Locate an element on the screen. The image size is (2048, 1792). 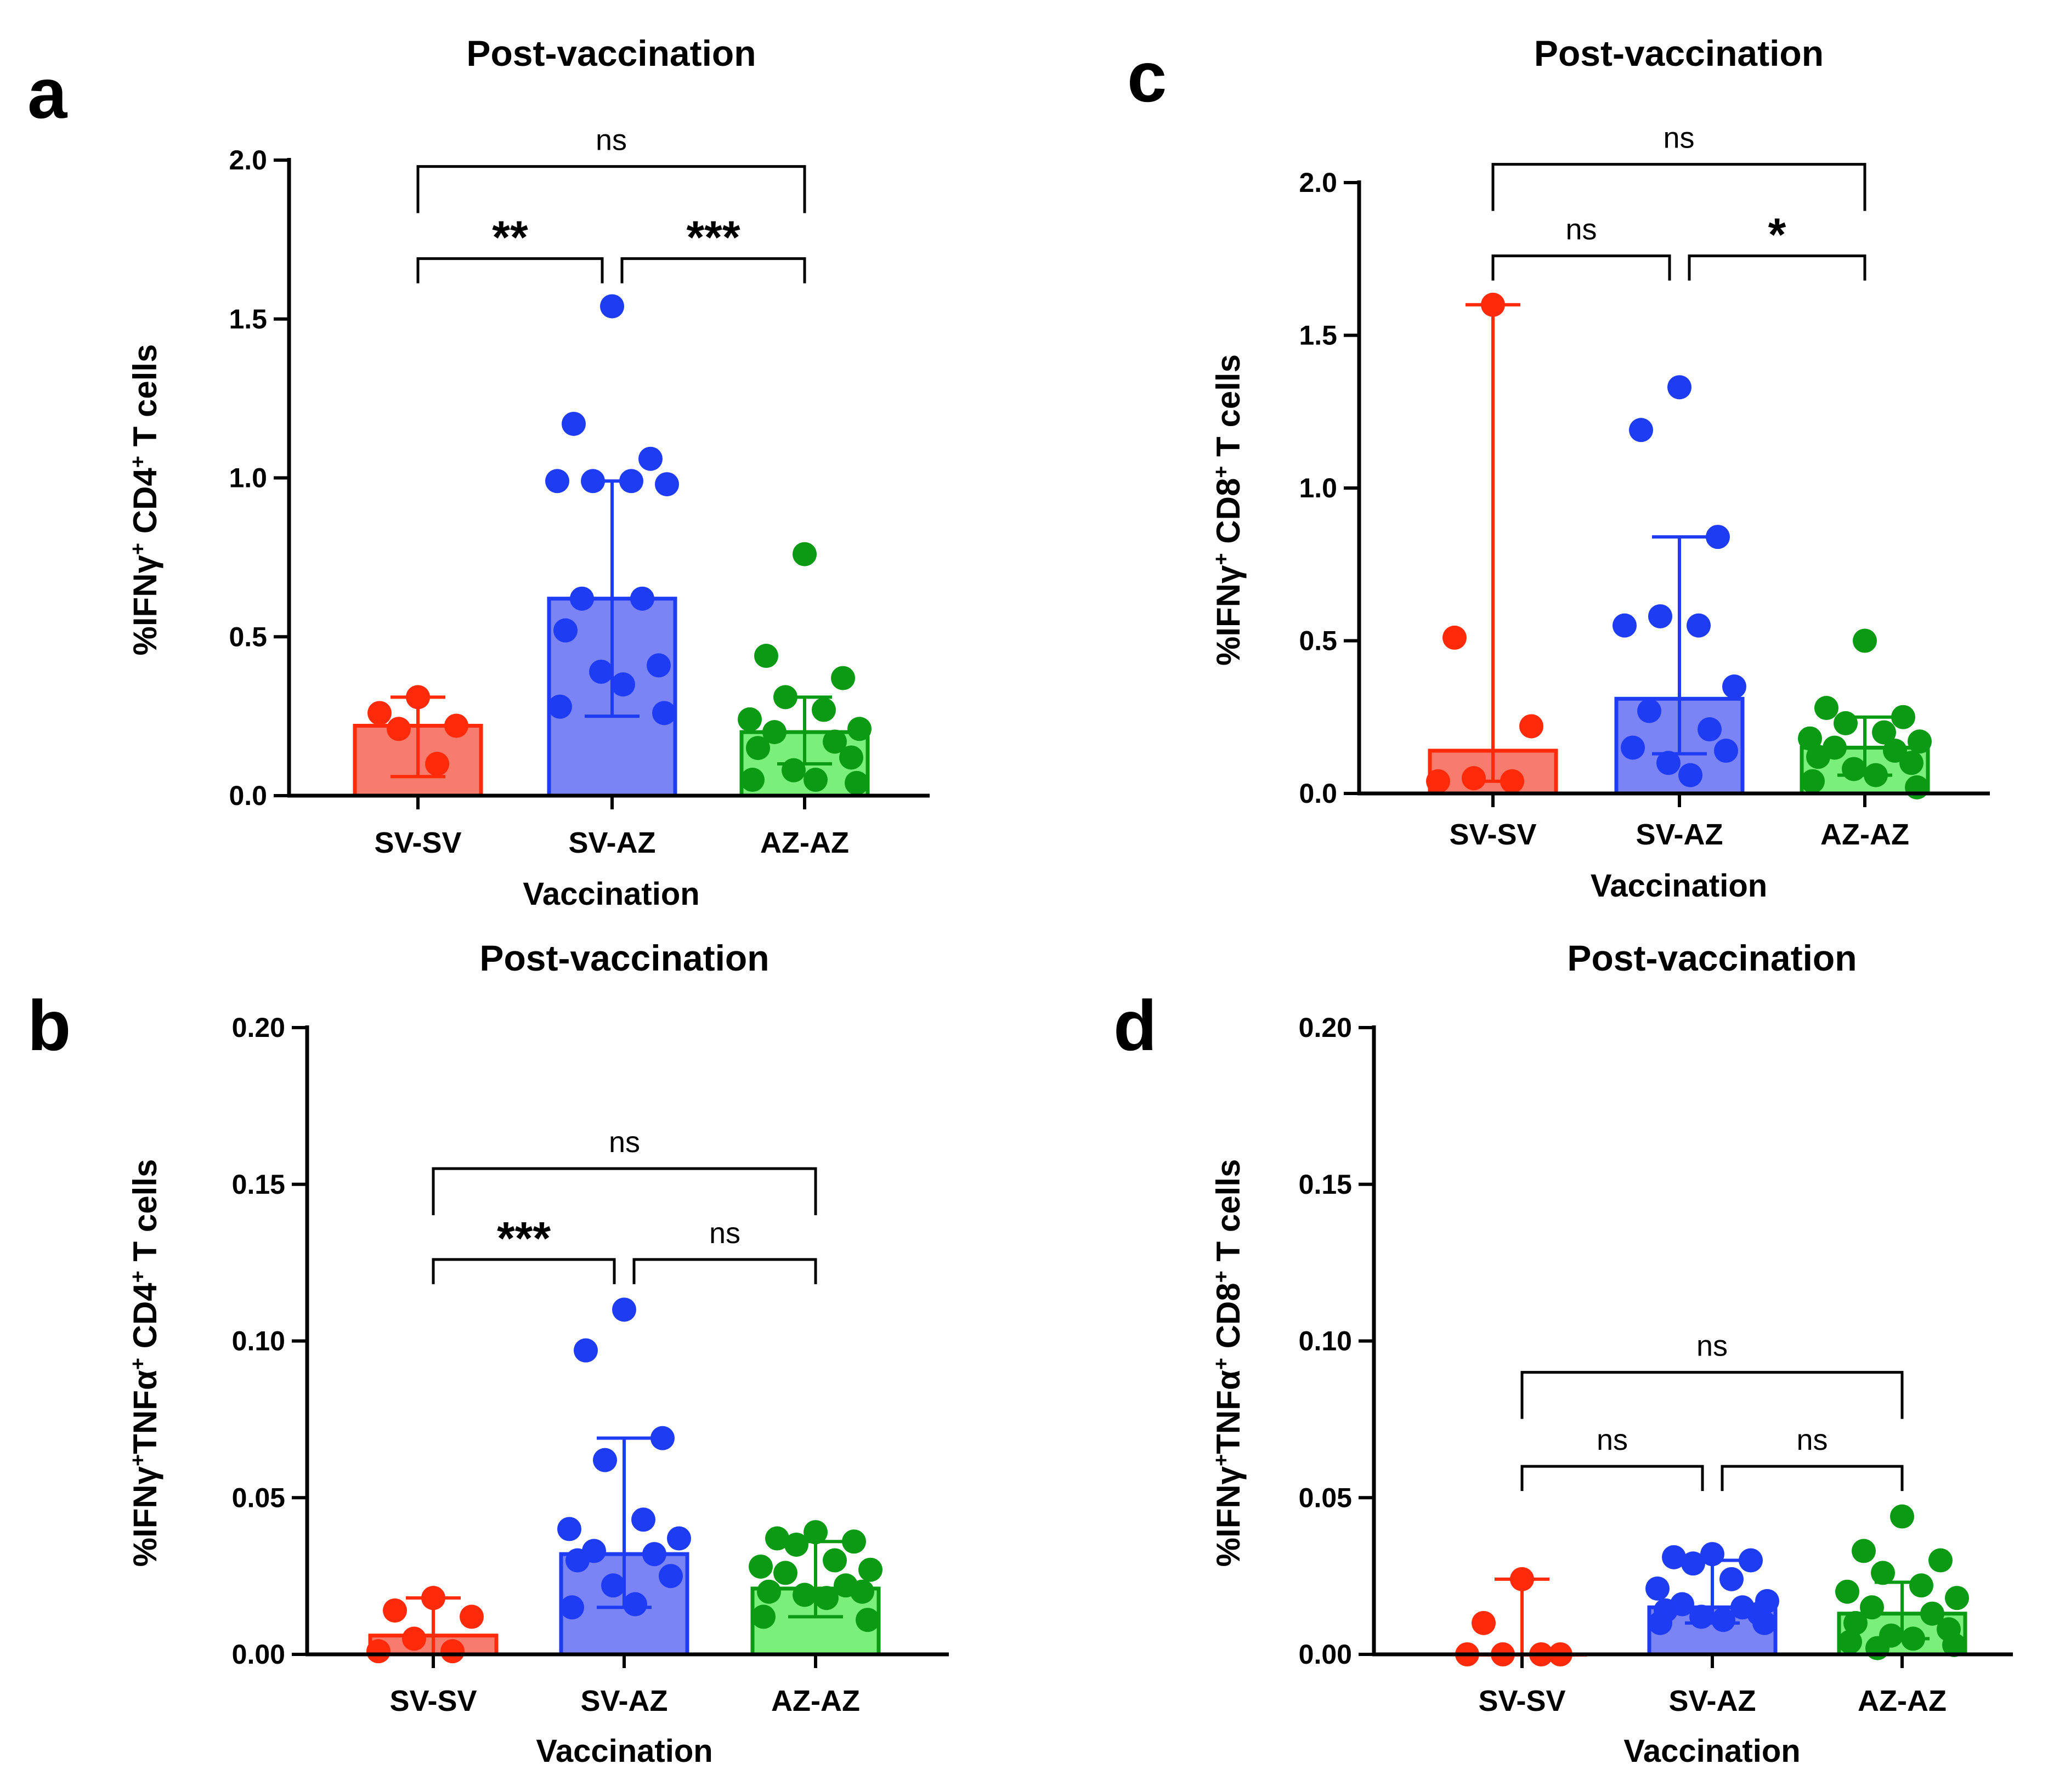
label-part: CD8 is located at coordinates (1228, 515).